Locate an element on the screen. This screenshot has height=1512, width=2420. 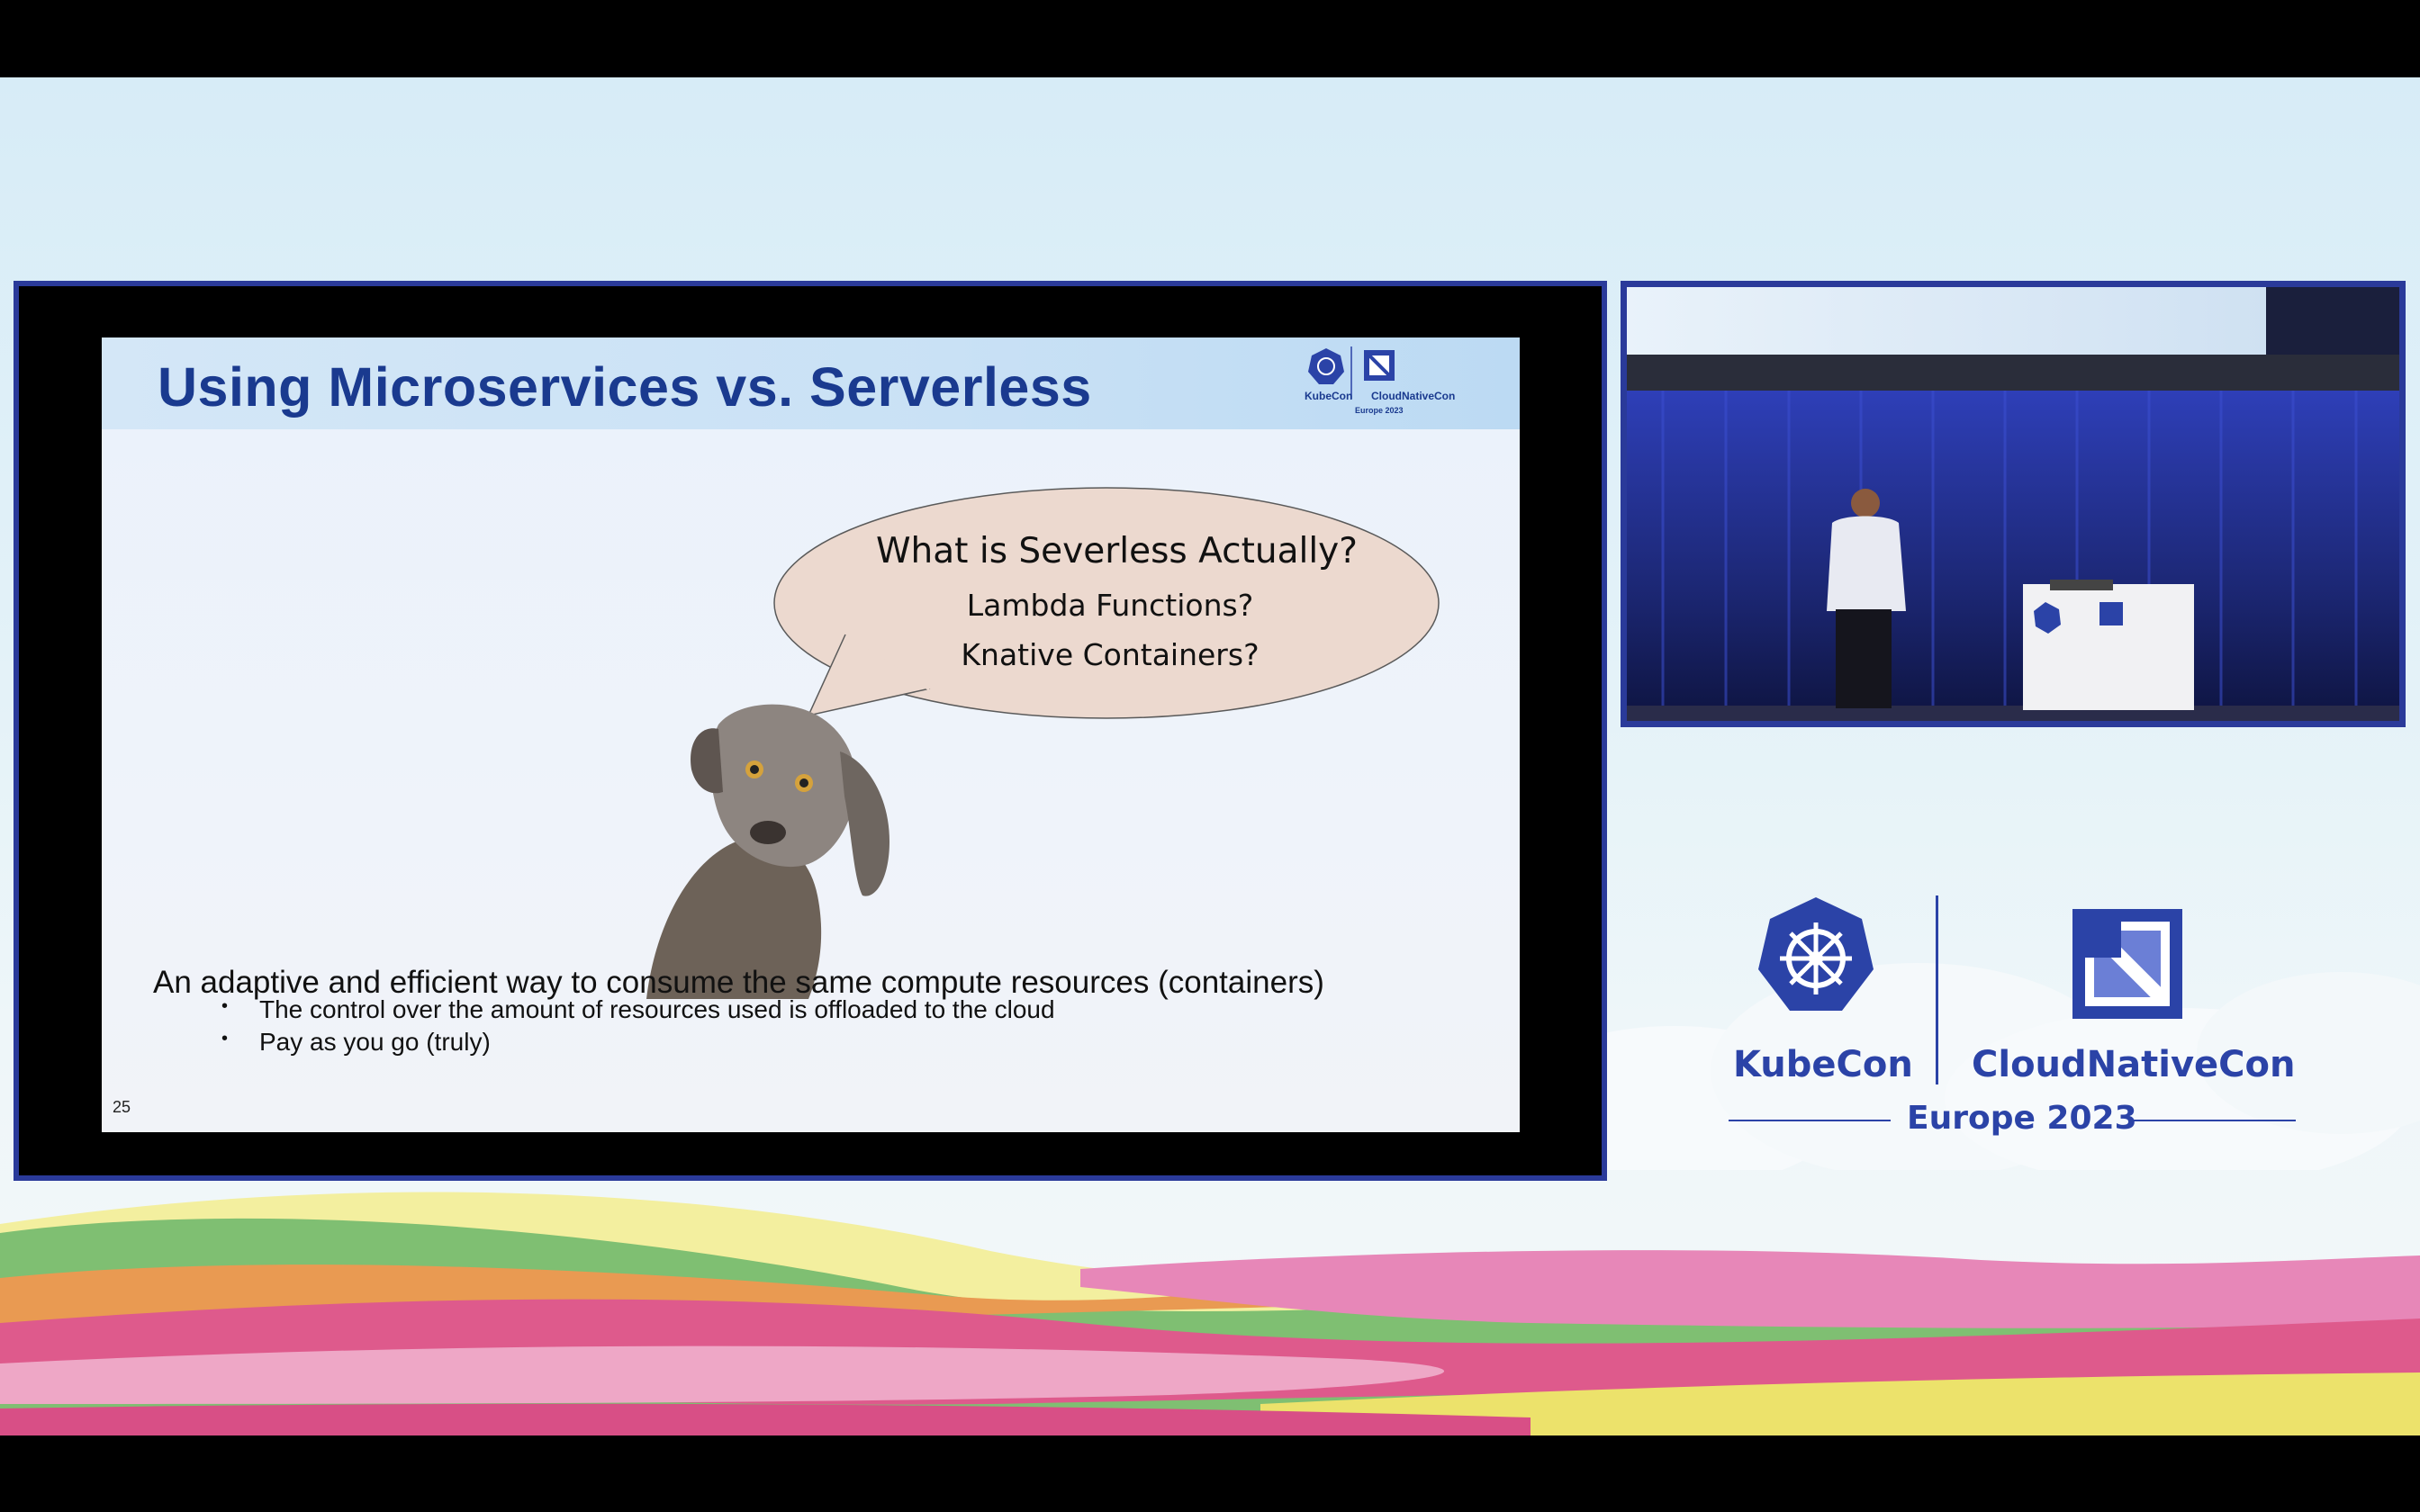
event-logo-kubecon: KubeCon is located at coordinates (1823, 1064).